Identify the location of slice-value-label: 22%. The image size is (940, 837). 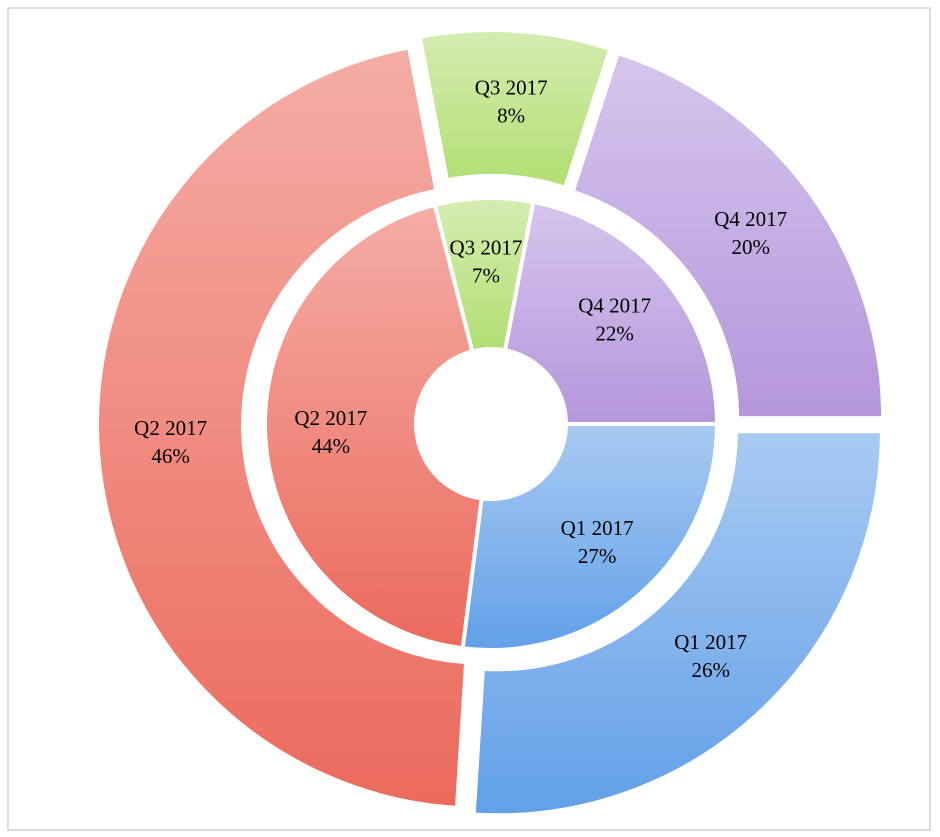
(614, 334).